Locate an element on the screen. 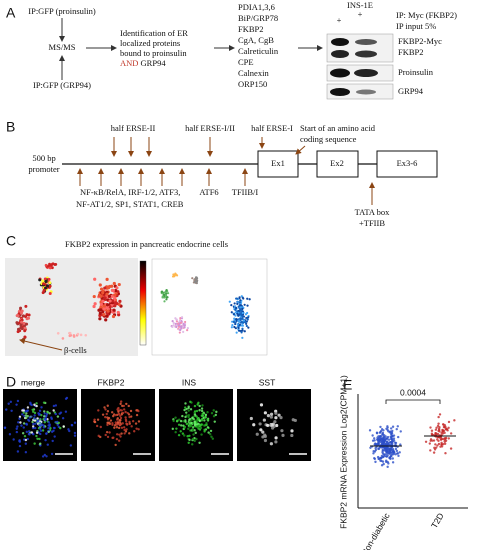 Image resolution: width=487 pixels, height=550 pixels. channel-label: SST is located at coordinates (267, 382).